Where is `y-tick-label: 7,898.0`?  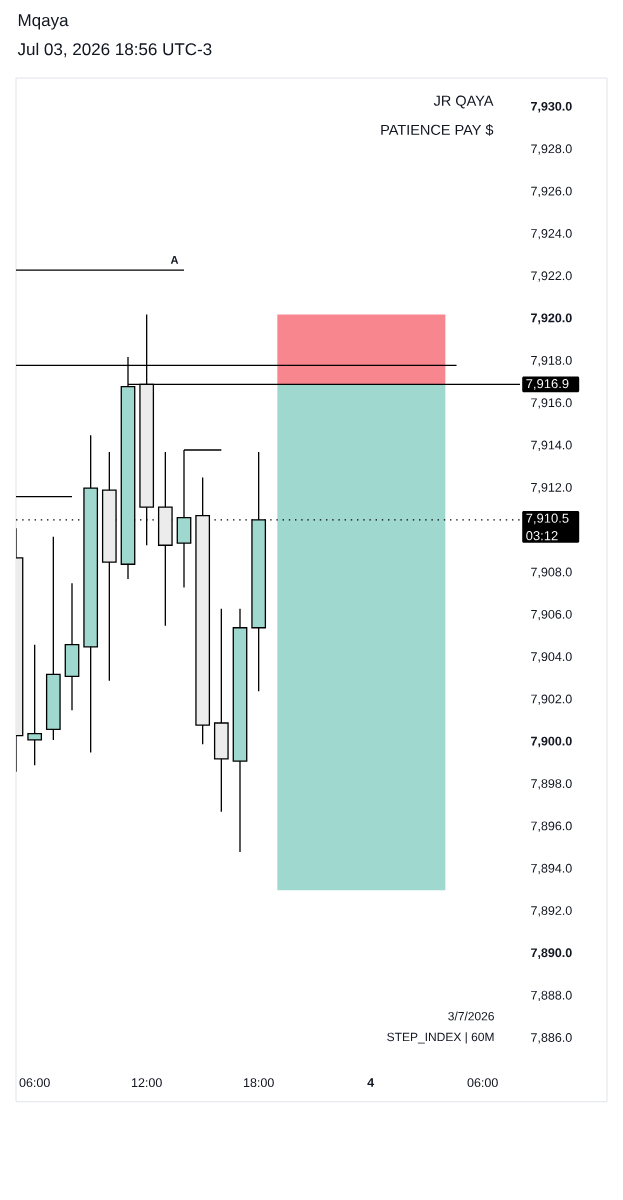
y-tick-label: 7,898.0 is located at coordinates (551, 784).